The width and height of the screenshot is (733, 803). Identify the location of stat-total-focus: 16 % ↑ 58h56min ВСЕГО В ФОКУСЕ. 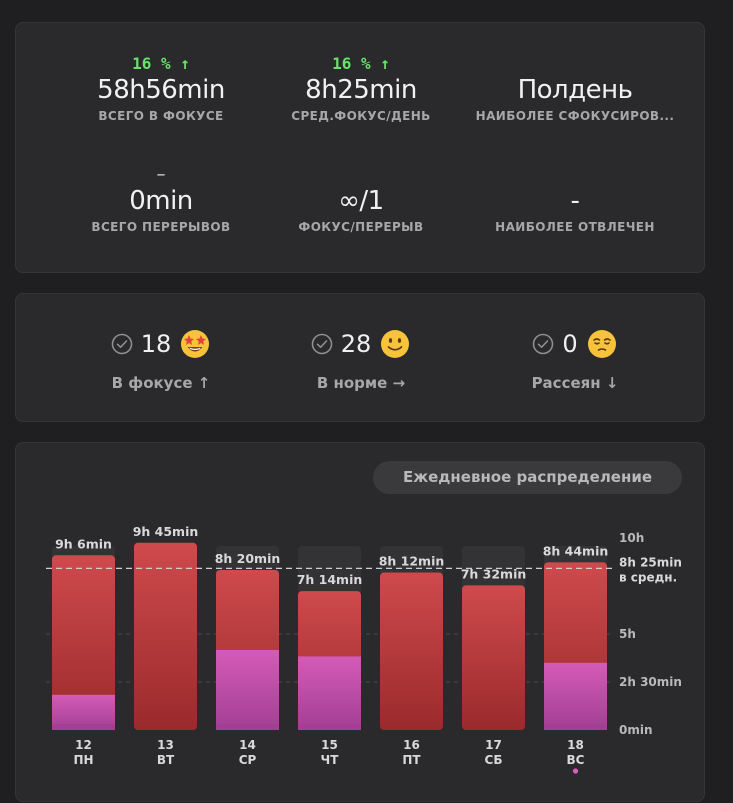
(161, 88).